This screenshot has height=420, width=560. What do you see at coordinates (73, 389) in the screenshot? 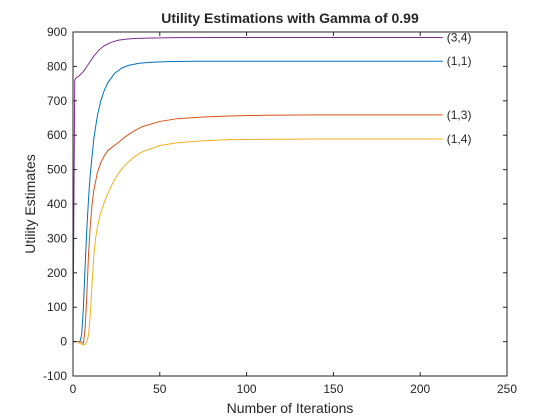
I see `x-tick-label-0: 0` at bounding box center [73, 389].